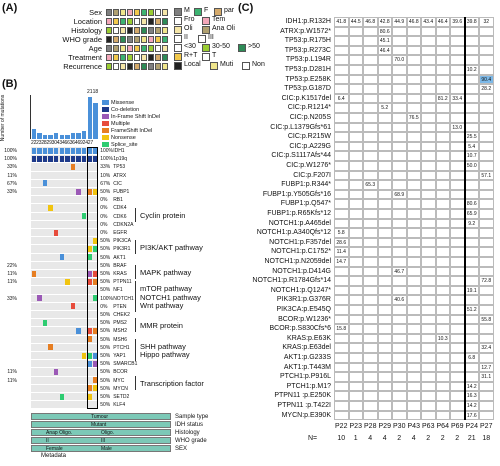 This screenshot has height=466, width=500. Describe the element at coordinates (123, 138) in the screenshot. I see `mutation-legend-label: Nonsense` at that location.